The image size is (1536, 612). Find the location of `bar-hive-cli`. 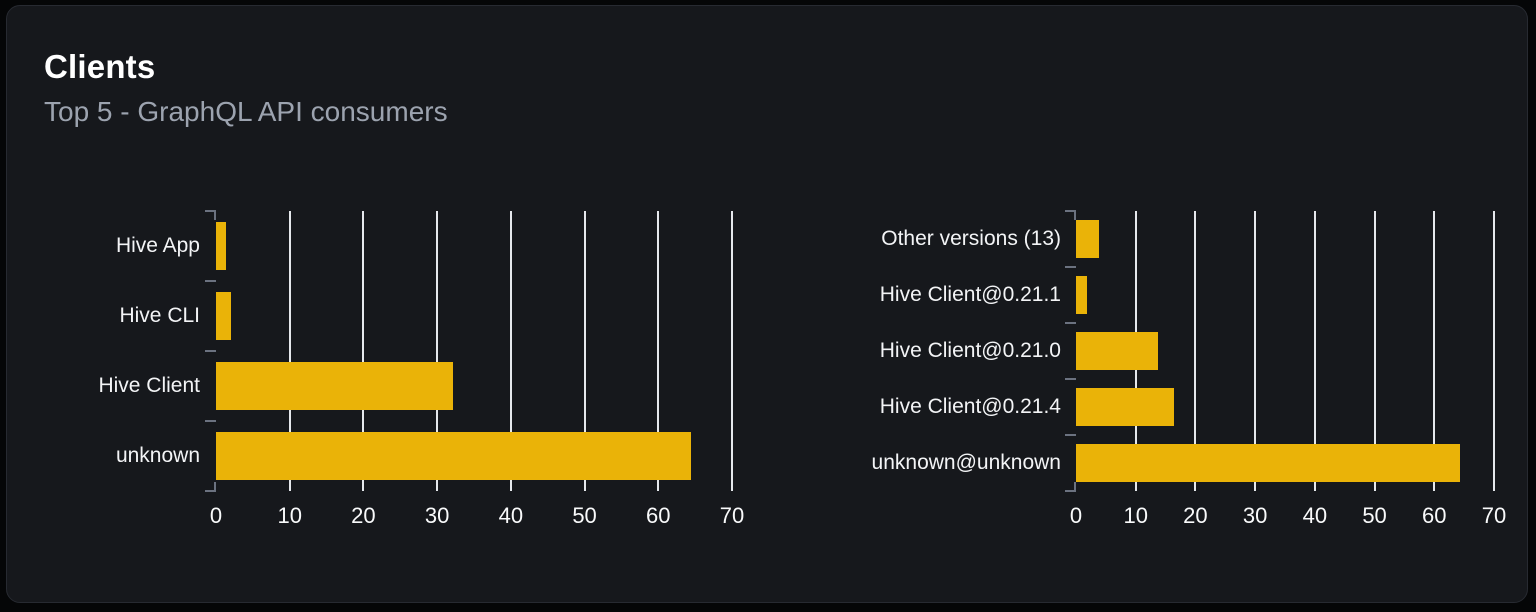

bar-hive-cli is located at coordinates (223, 316).